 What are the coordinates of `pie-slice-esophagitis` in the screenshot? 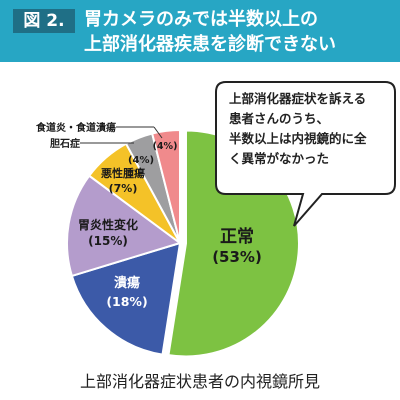 It's located at (165, 186).